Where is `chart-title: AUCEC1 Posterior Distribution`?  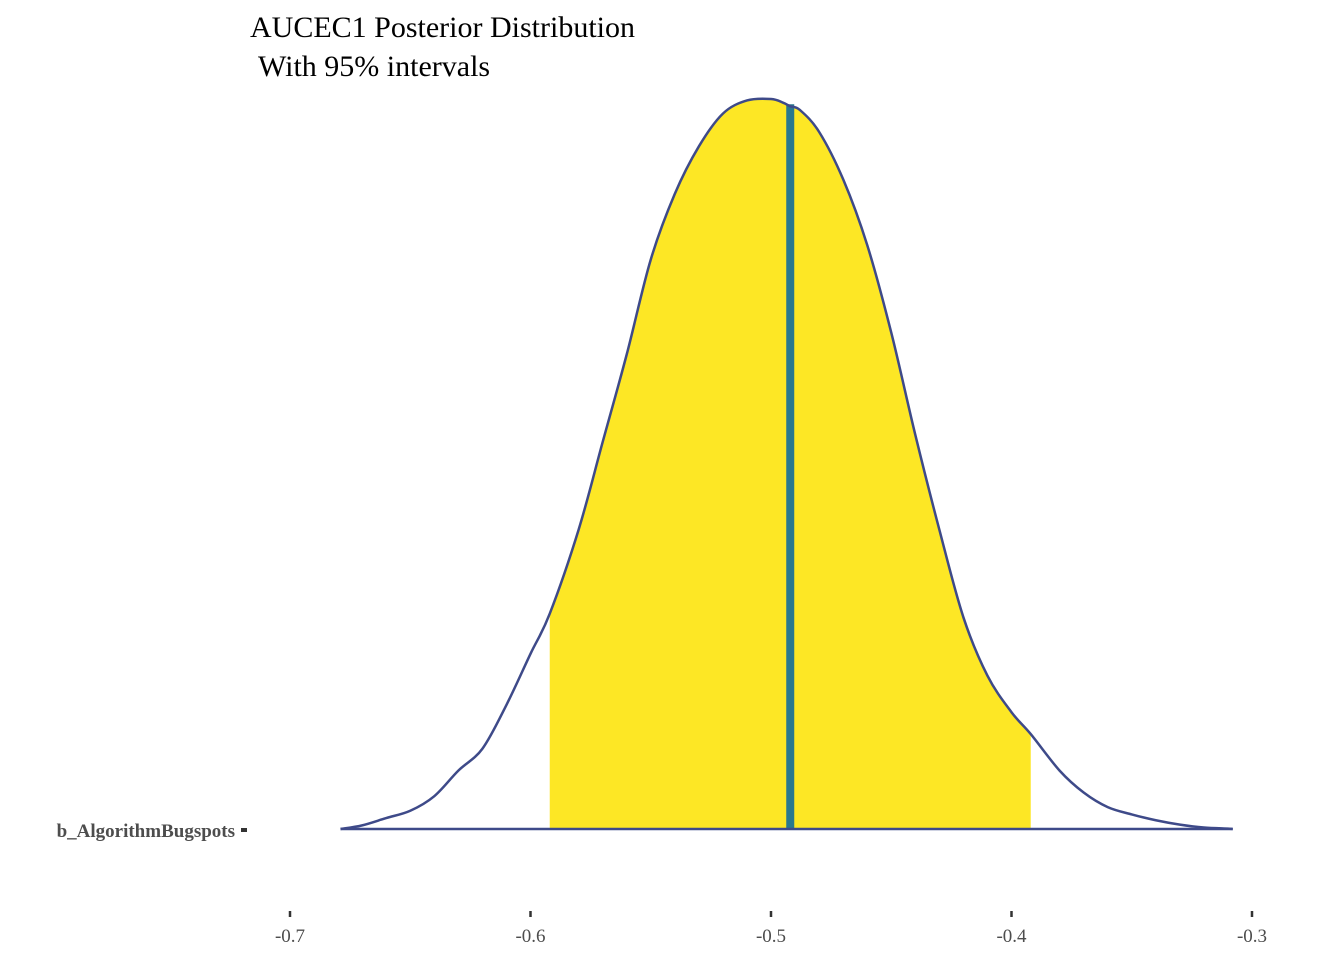 chart-title: AUCEC1 Posterior Distribution is located at coordinates (442, 27).